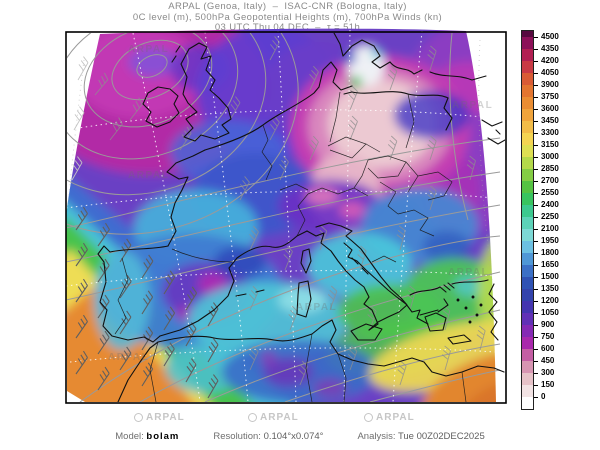 This screenshot has height=450, width=600. Describe the element at coordinates (550, 228) in the screenshot. I see `colorbar-label: 2100` at that location.